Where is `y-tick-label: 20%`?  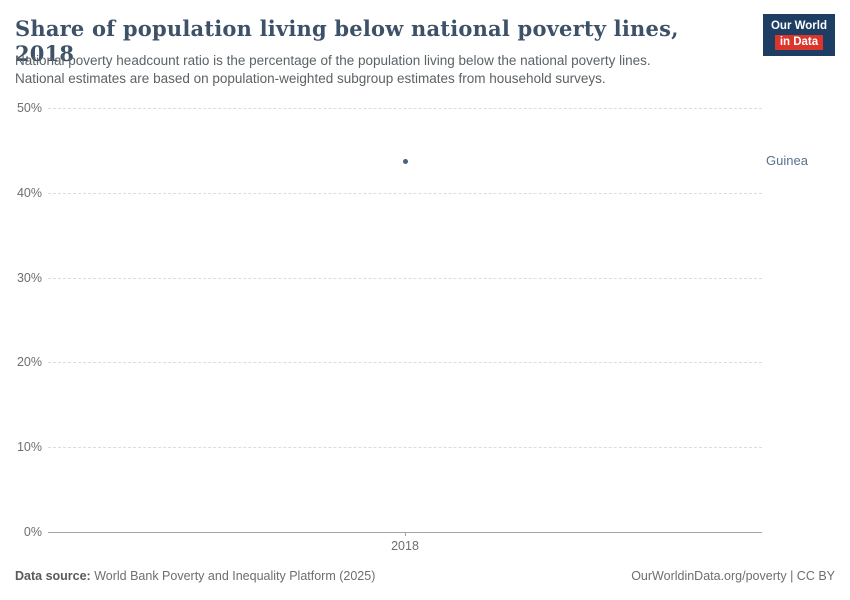
y-tick-label: 20% is located at coordinates (29, 362).